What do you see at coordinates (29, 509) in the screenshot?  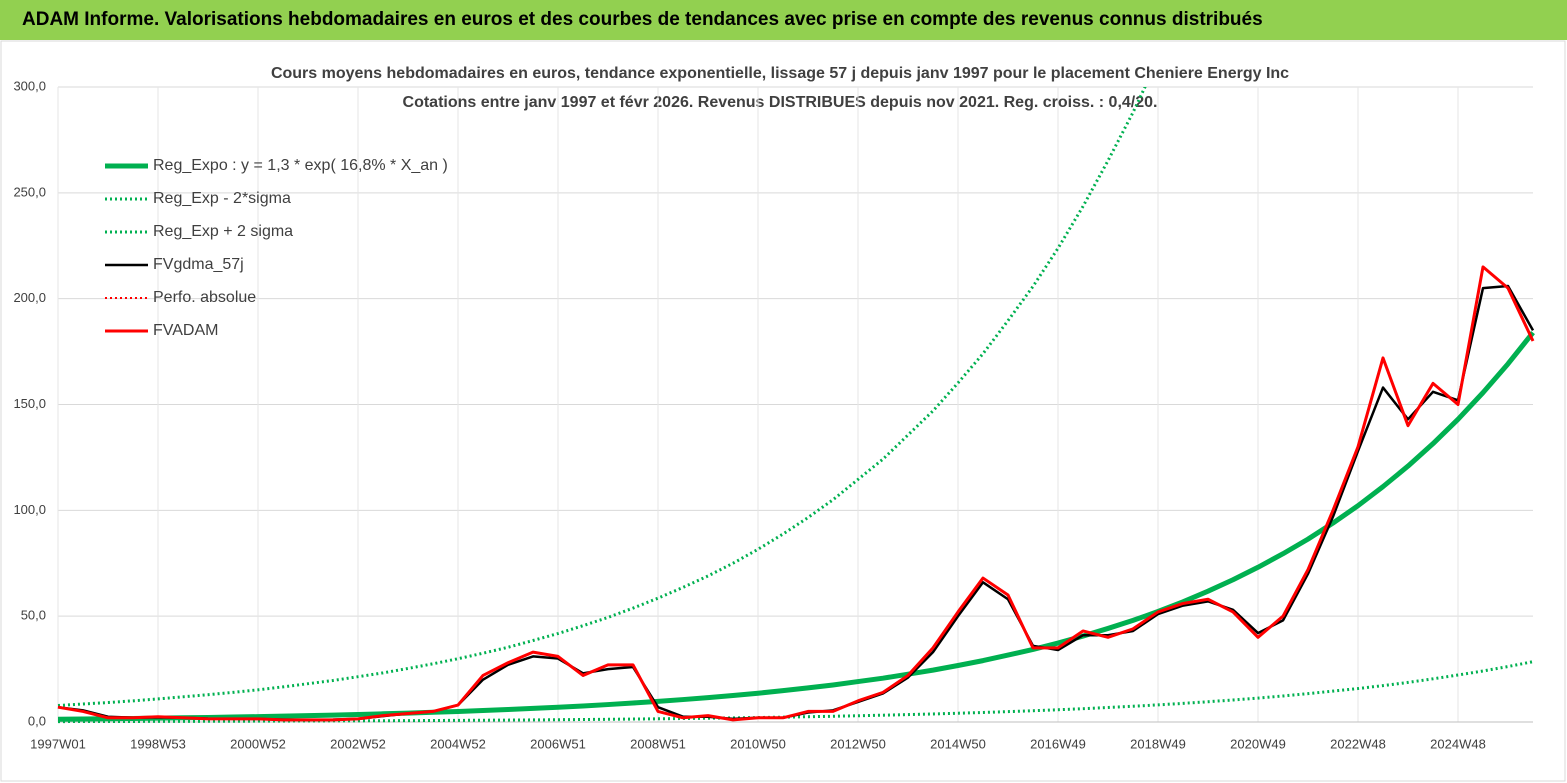 I see `y-tick-label: 100,0` at bounding box center [29, 509].